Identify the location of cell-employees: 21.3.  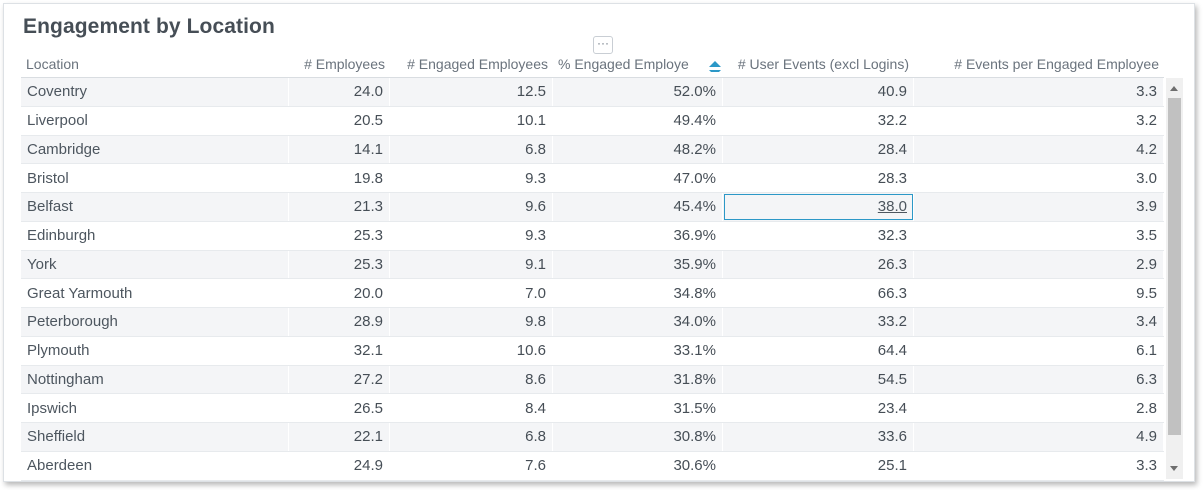
(339, 207).